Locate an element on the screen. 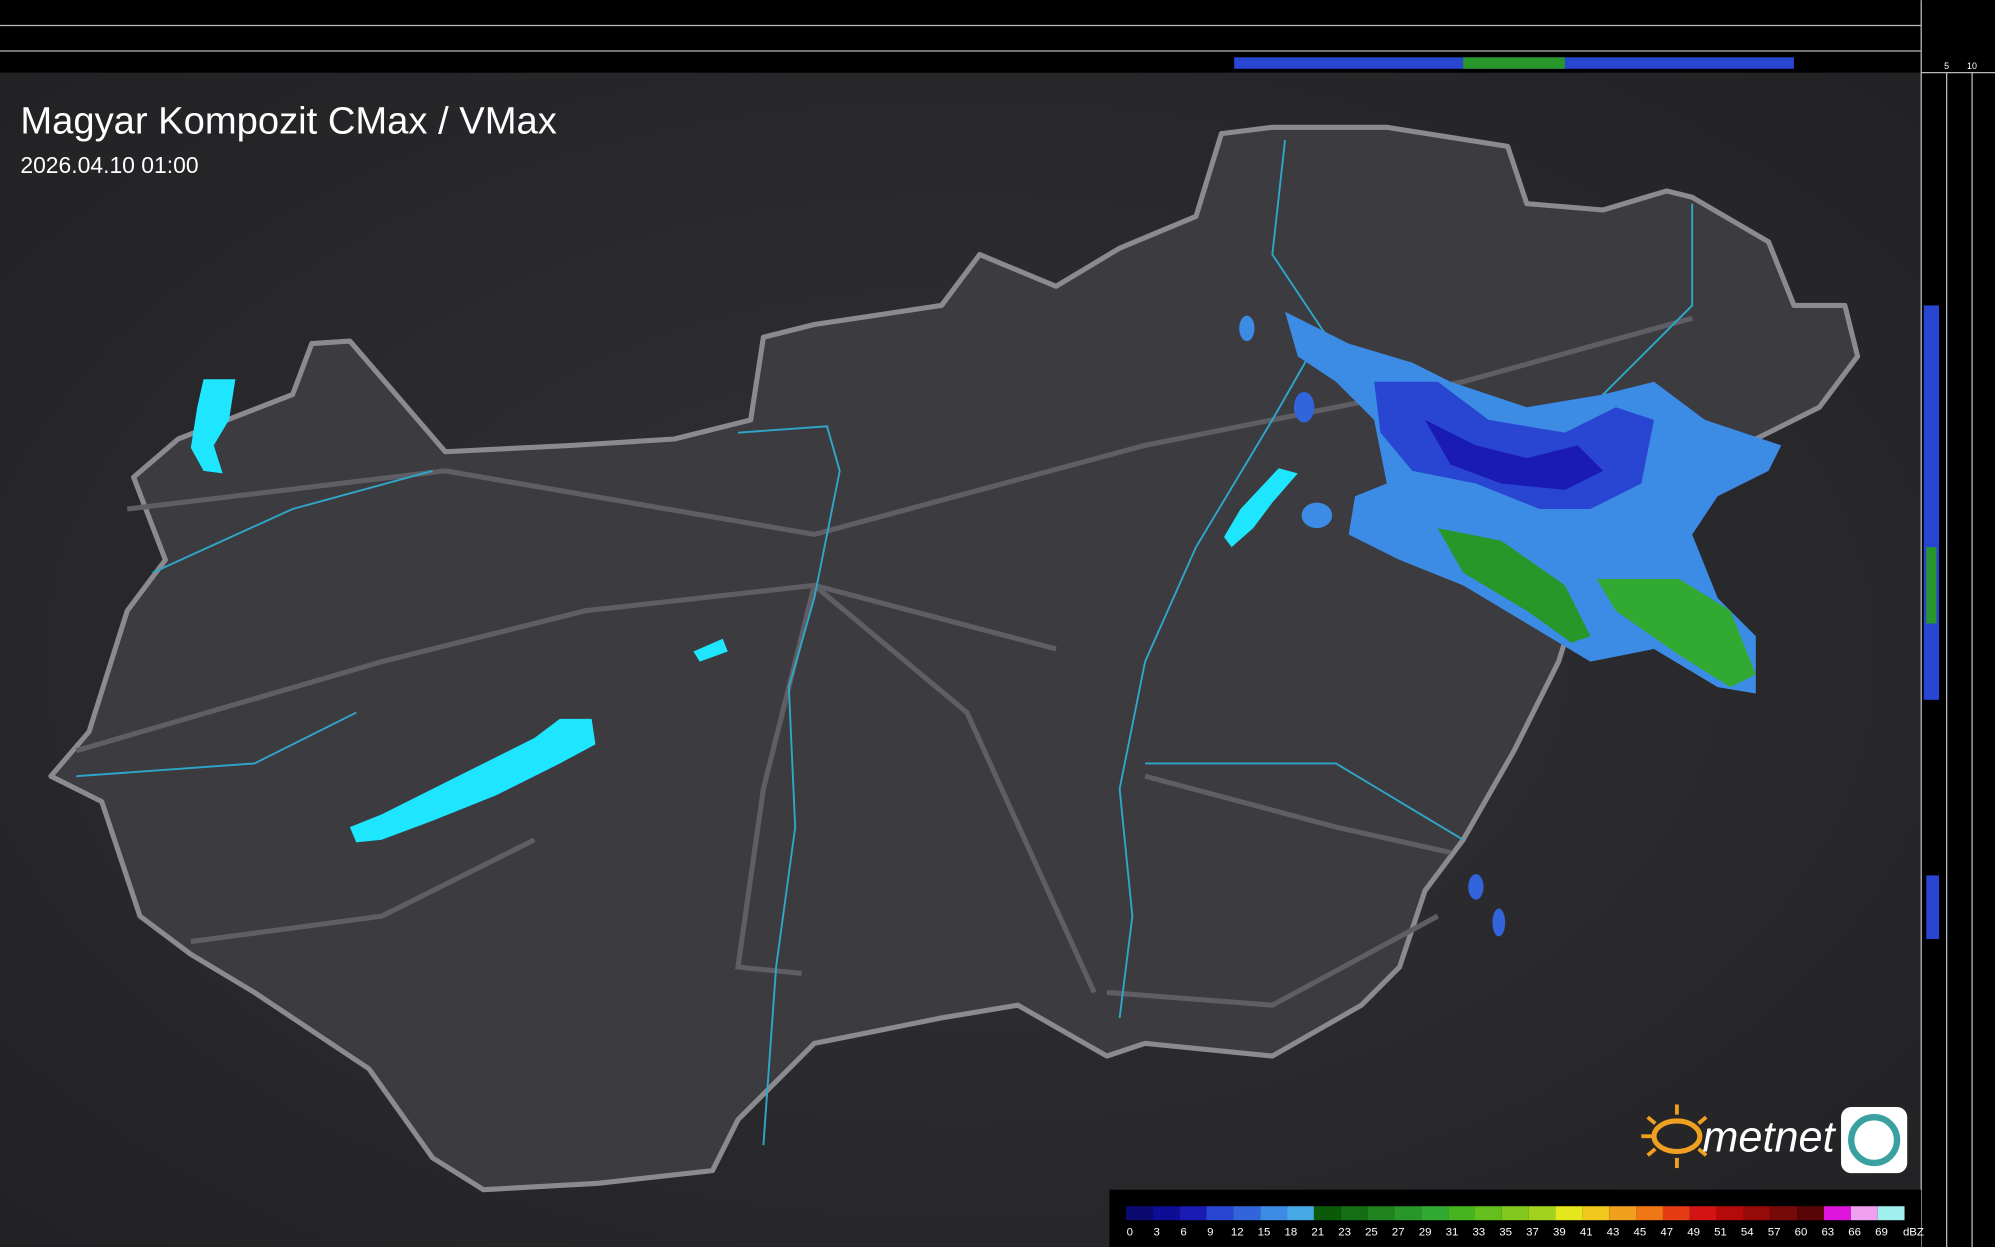  profile-tick-label: 5 is located at coordinates (1946, 66).